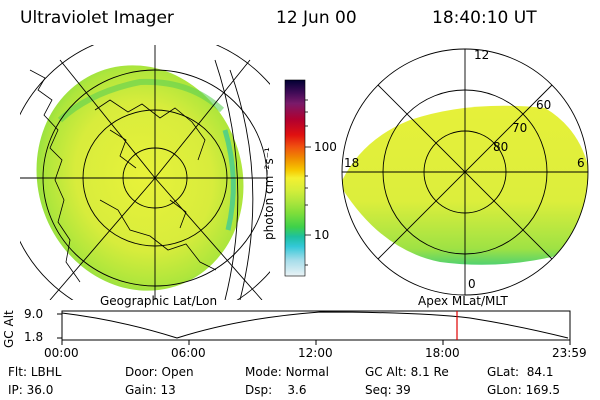 The image size is (600, 400). Describe the element at coordinates (150, 390) in the screenshot. I see `gain-field: Gain: 13` at that location.